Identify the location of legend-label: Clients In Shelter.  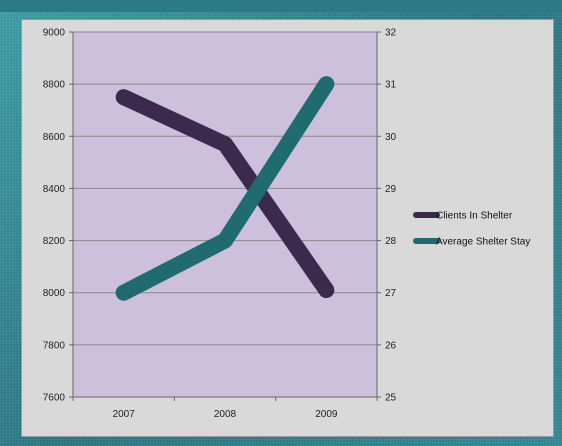
(474, 216).